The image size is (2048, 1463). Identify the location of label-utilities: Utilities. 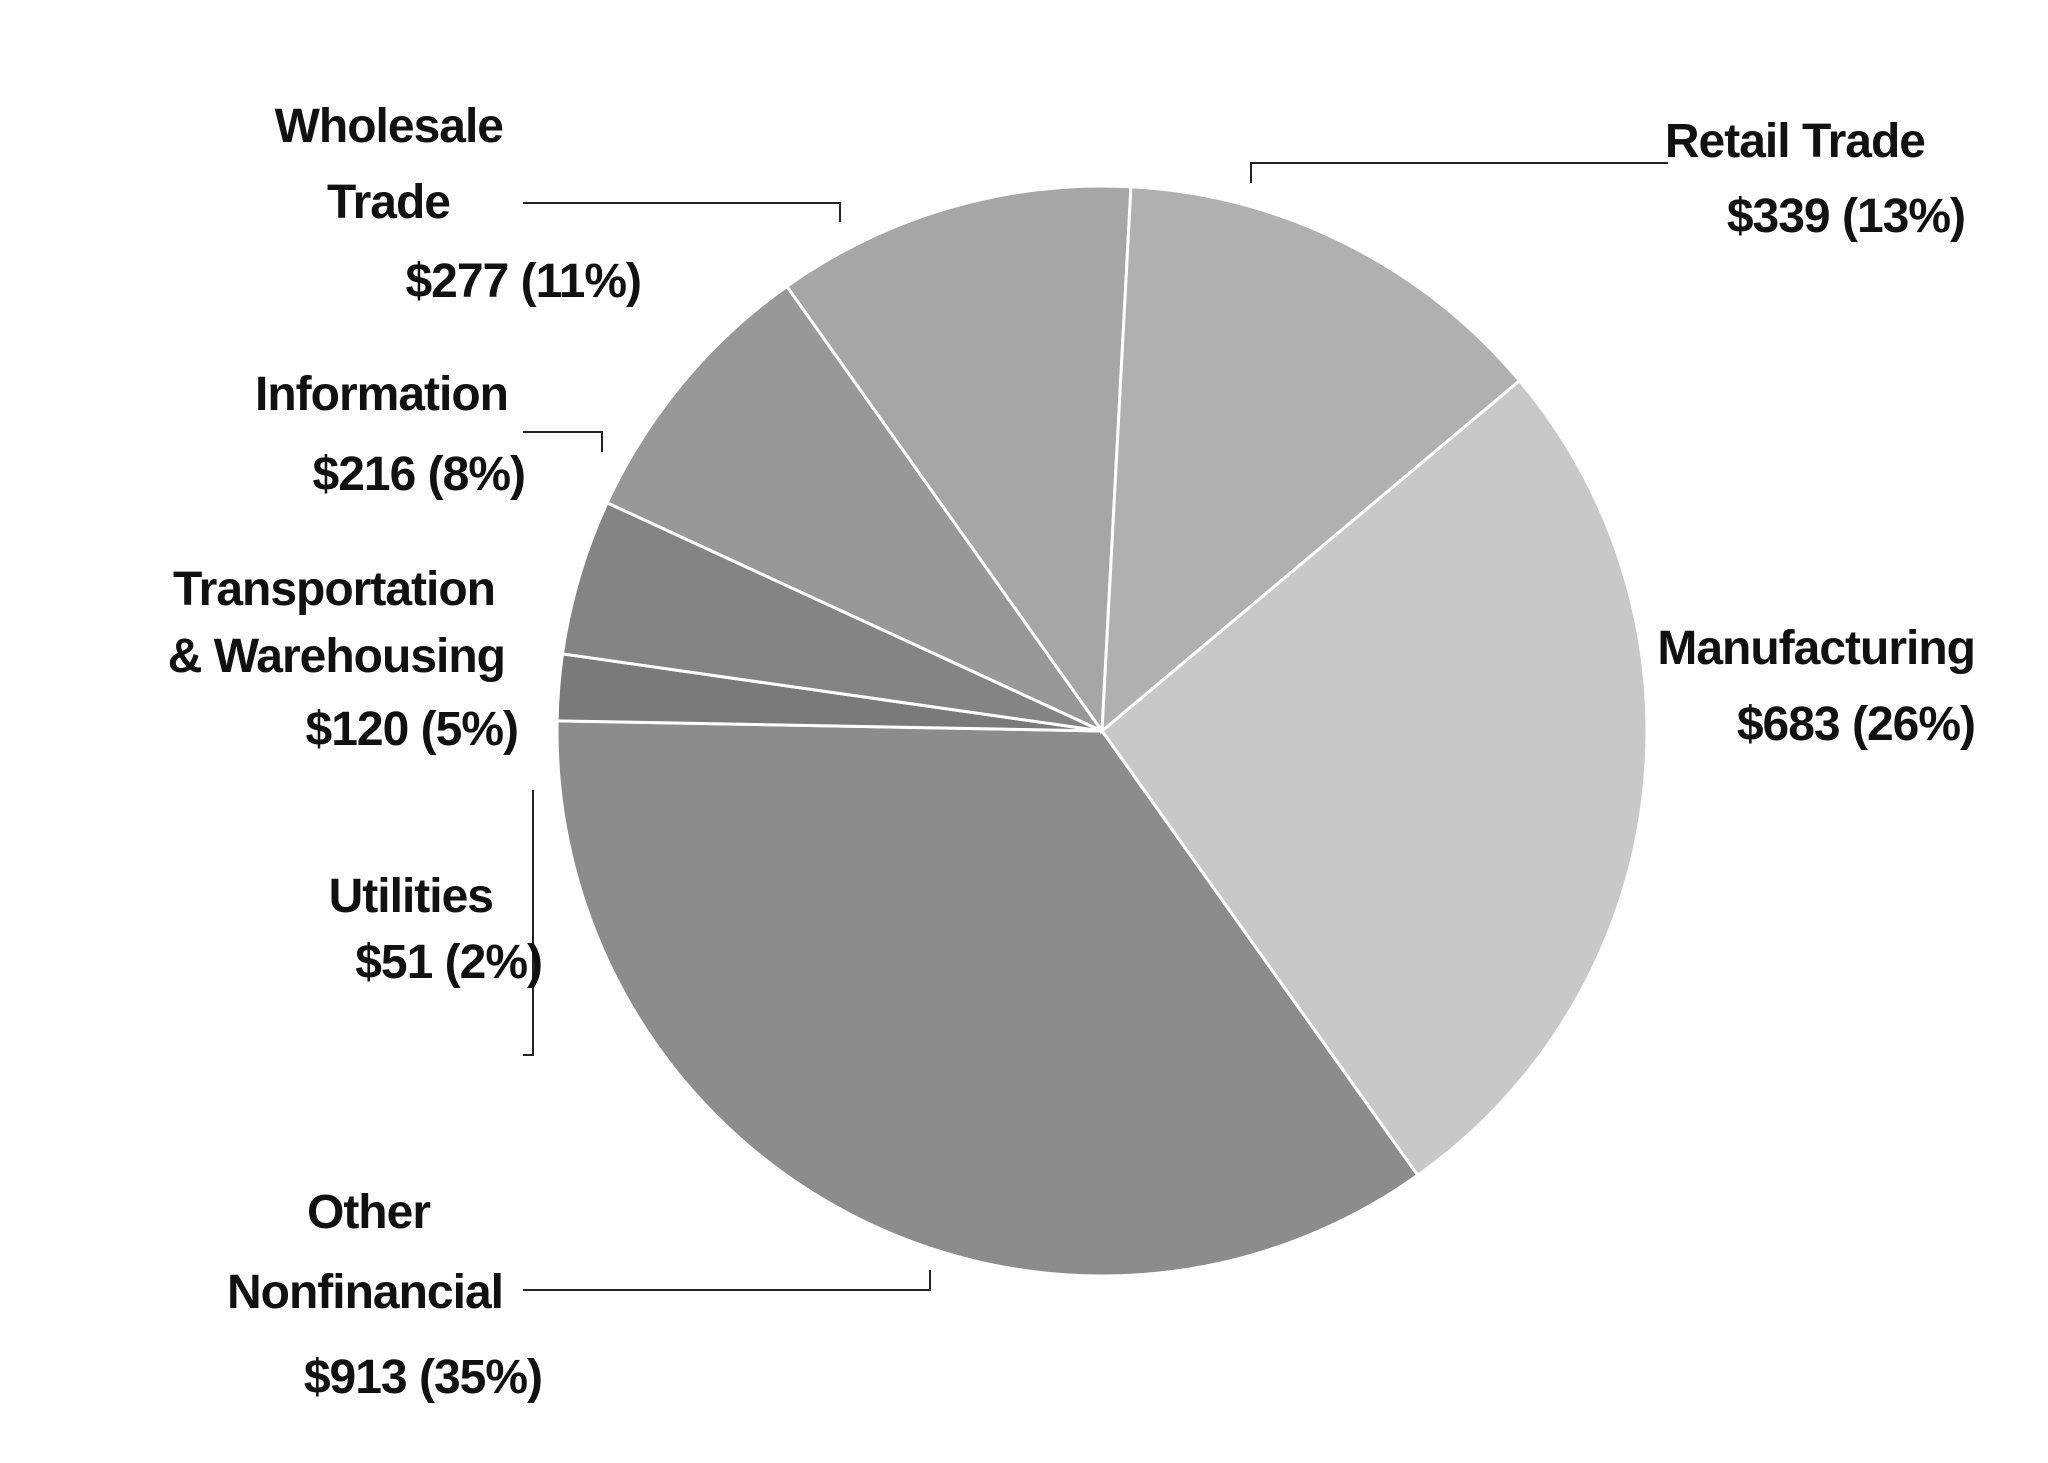
(411, 896).